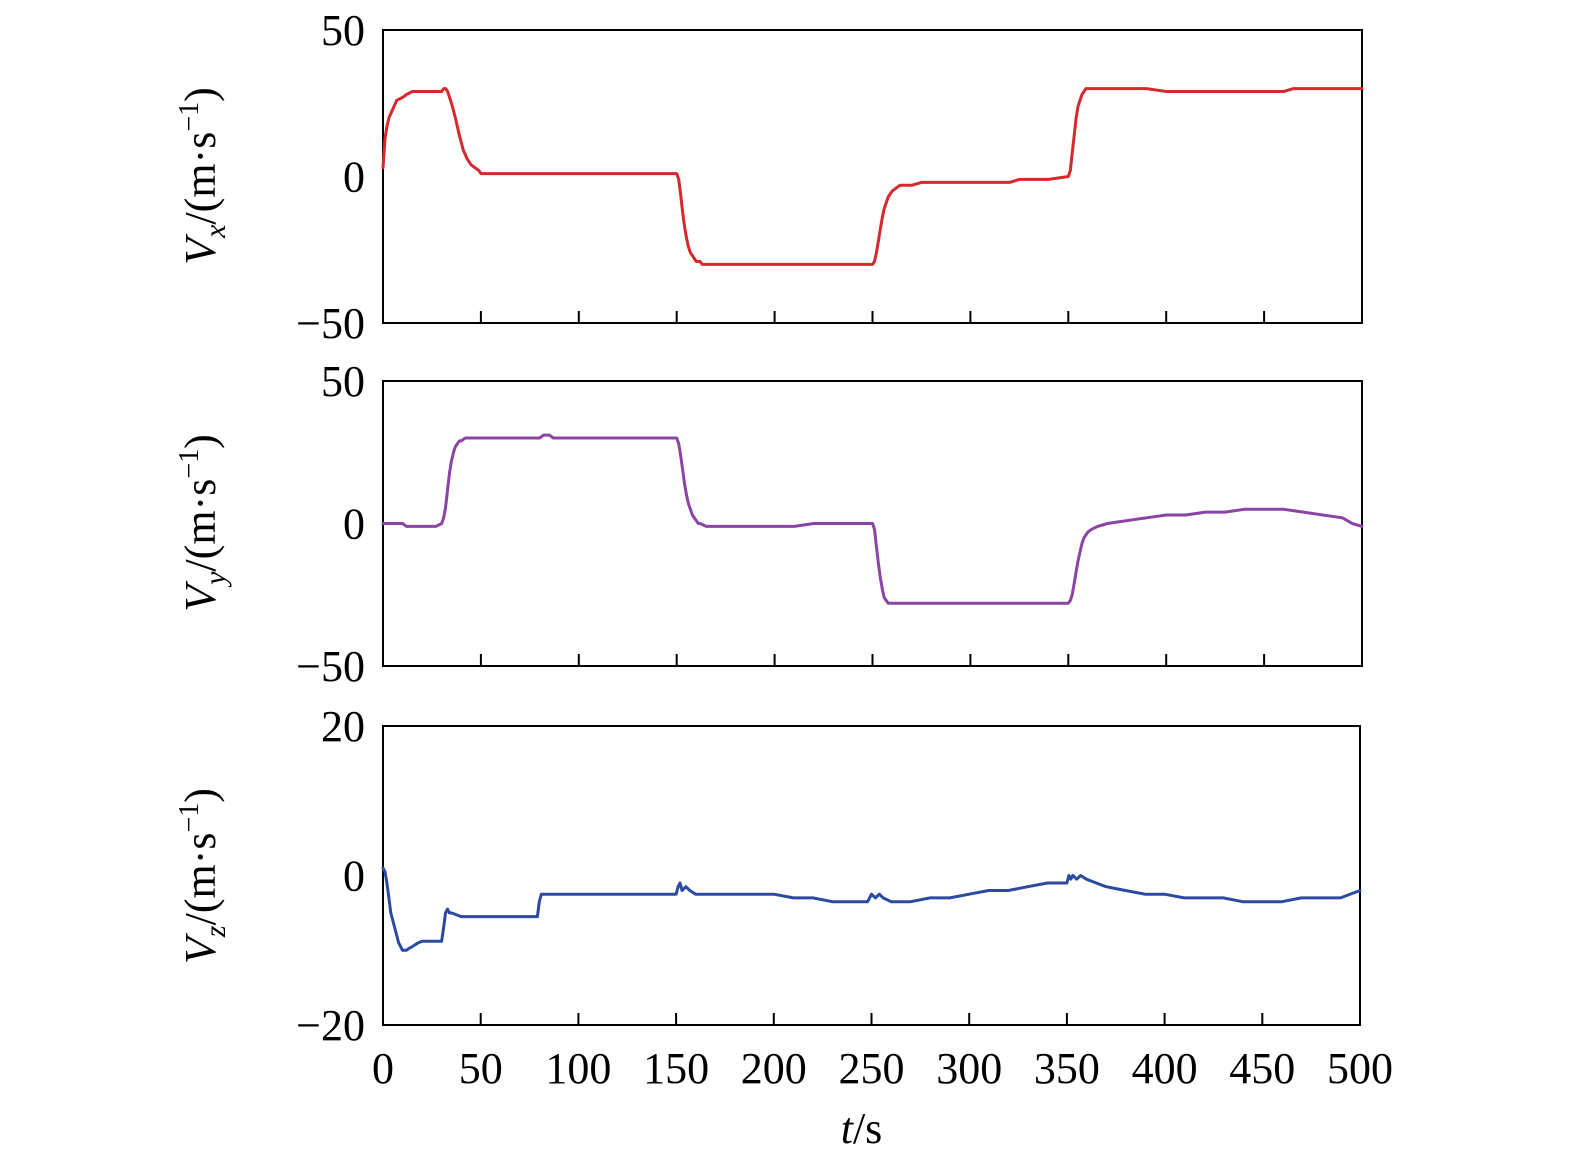 The height and width of the screenshot is (1152, 1575). What do you see at coordinates (578, 1068) in the screenshot?
I see `x-tick-label: 100` at bounding box center [578, 1068].